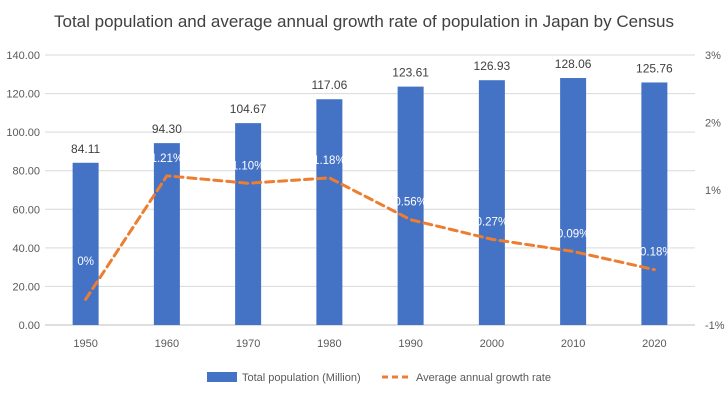 The height and width of the screenshot is (405, 728). What do you see at coordinates (85, 149) in the screenshot?
I see `bar-value-label: 84.11` at bounding box center [85, 149].